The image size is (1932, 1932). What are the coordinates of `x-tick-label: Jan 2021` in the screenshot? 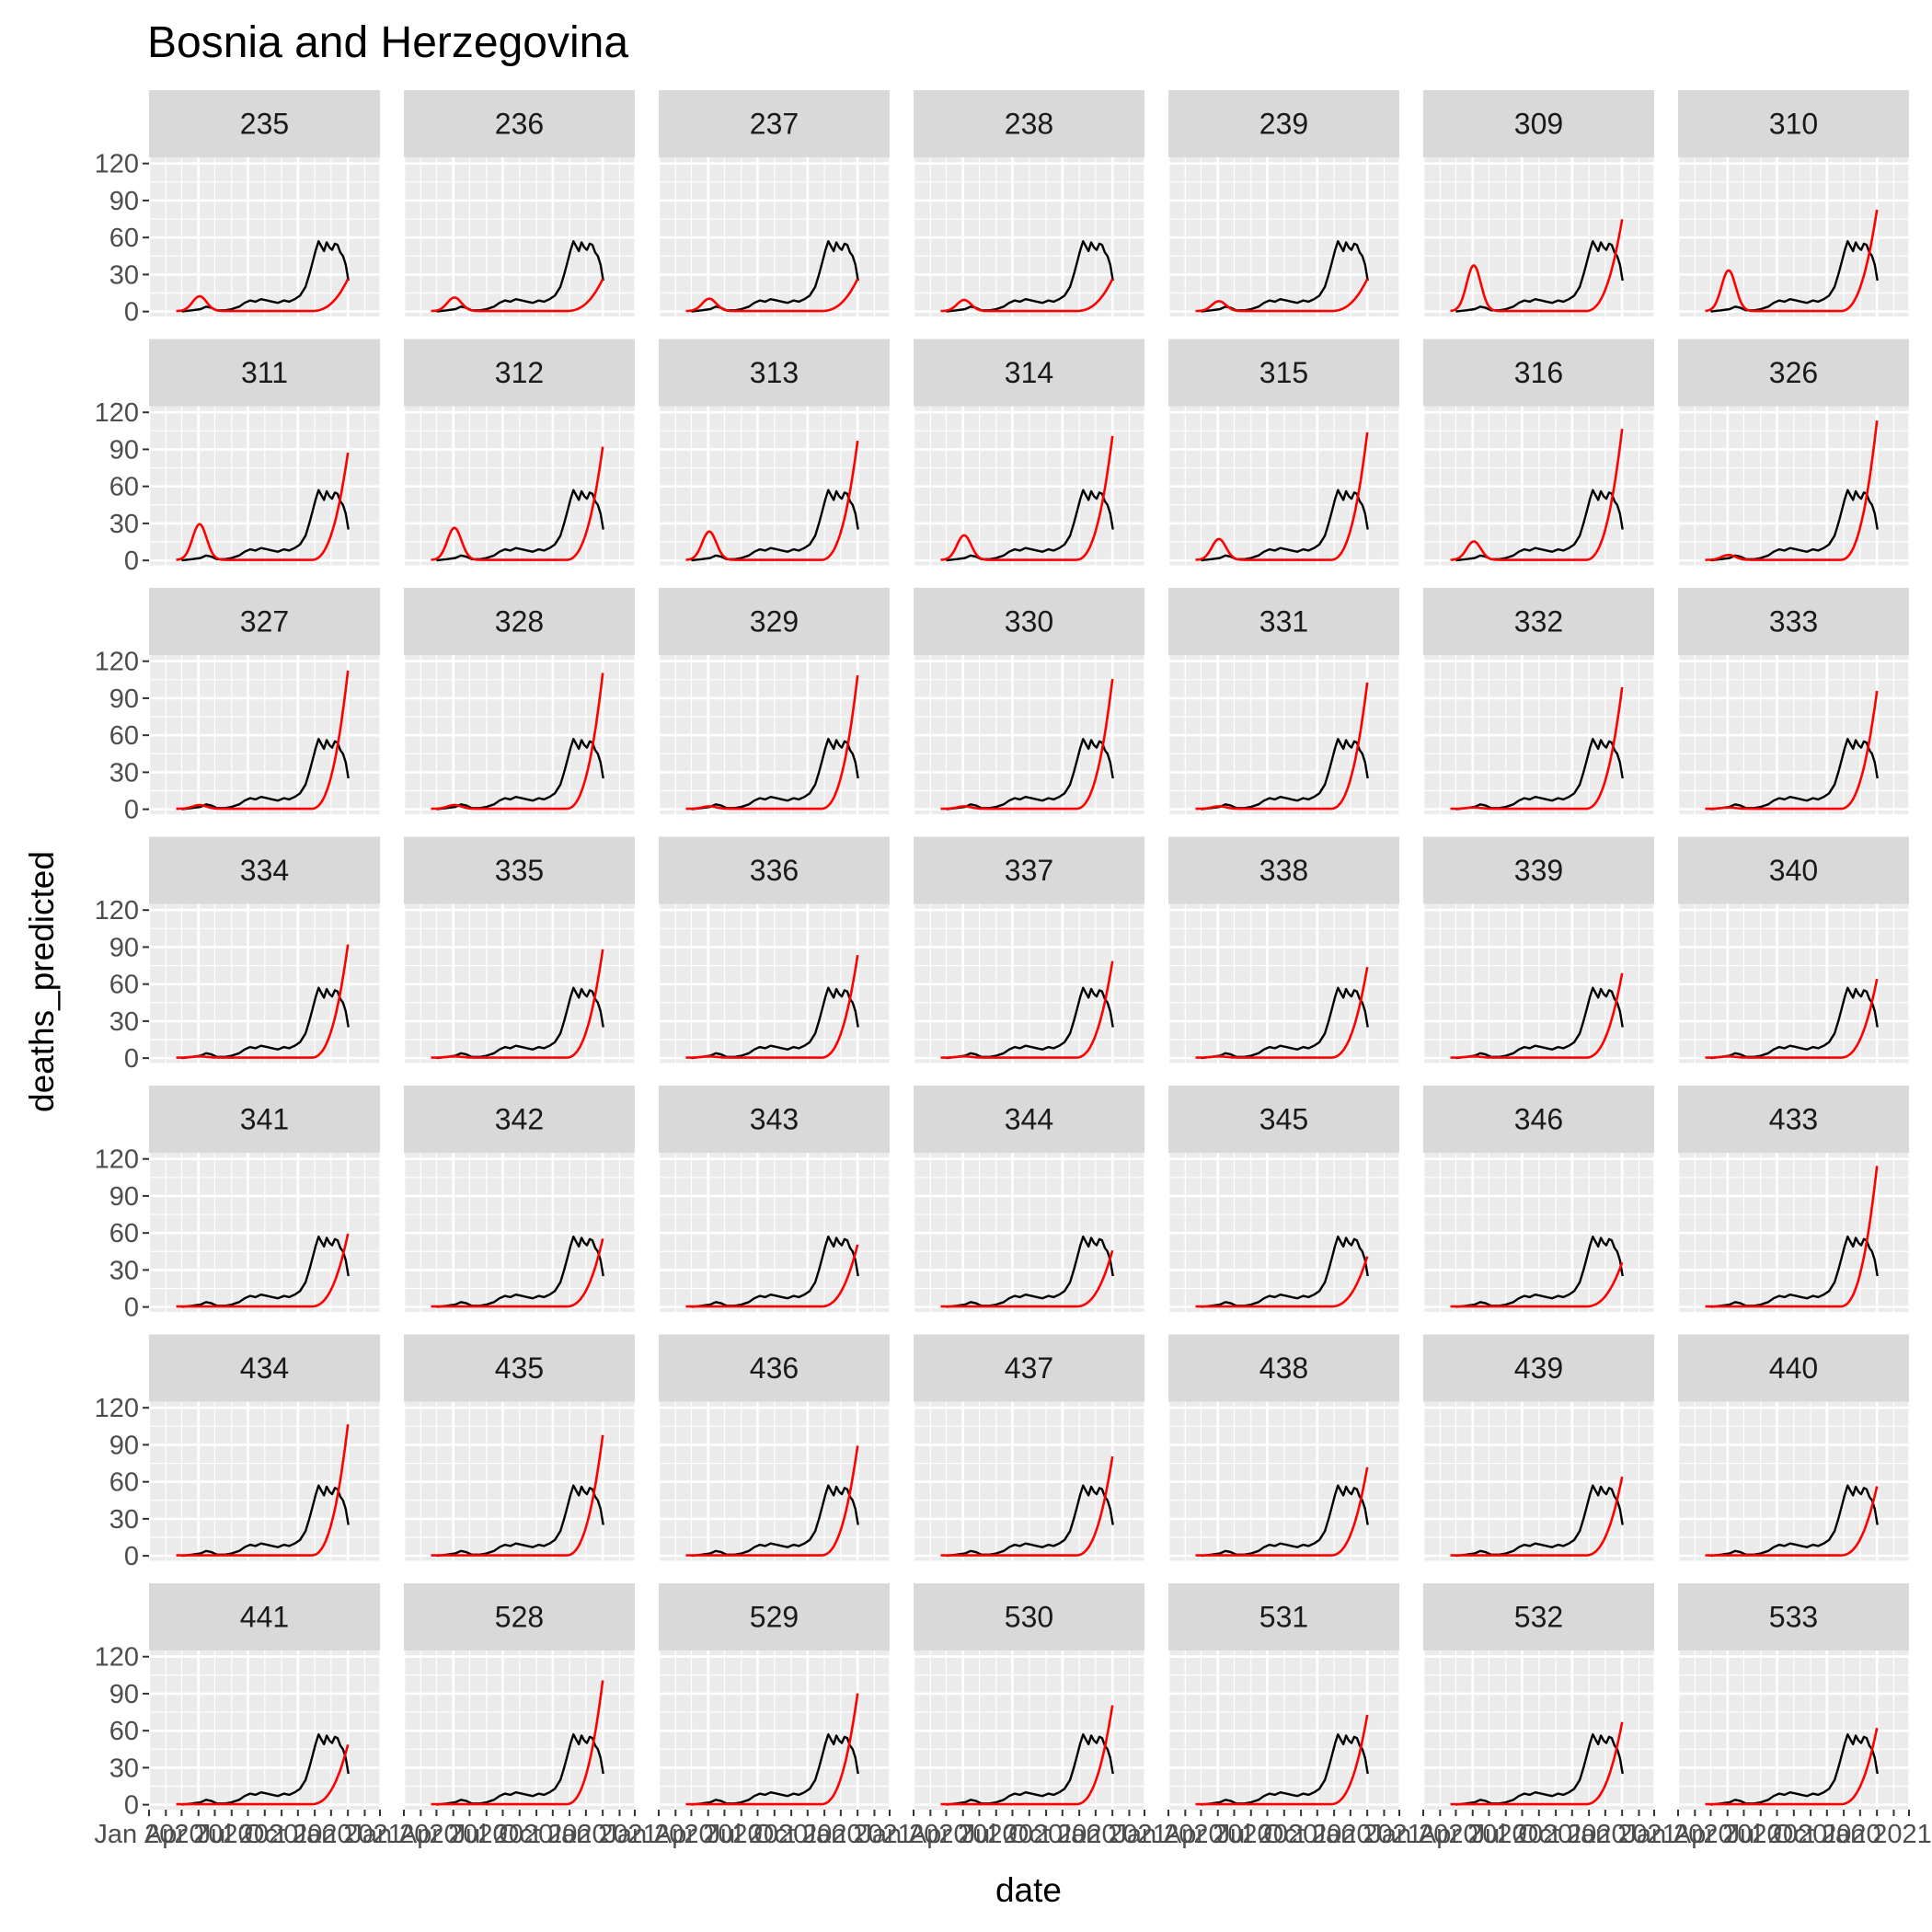 It's located at (1366, 1834).